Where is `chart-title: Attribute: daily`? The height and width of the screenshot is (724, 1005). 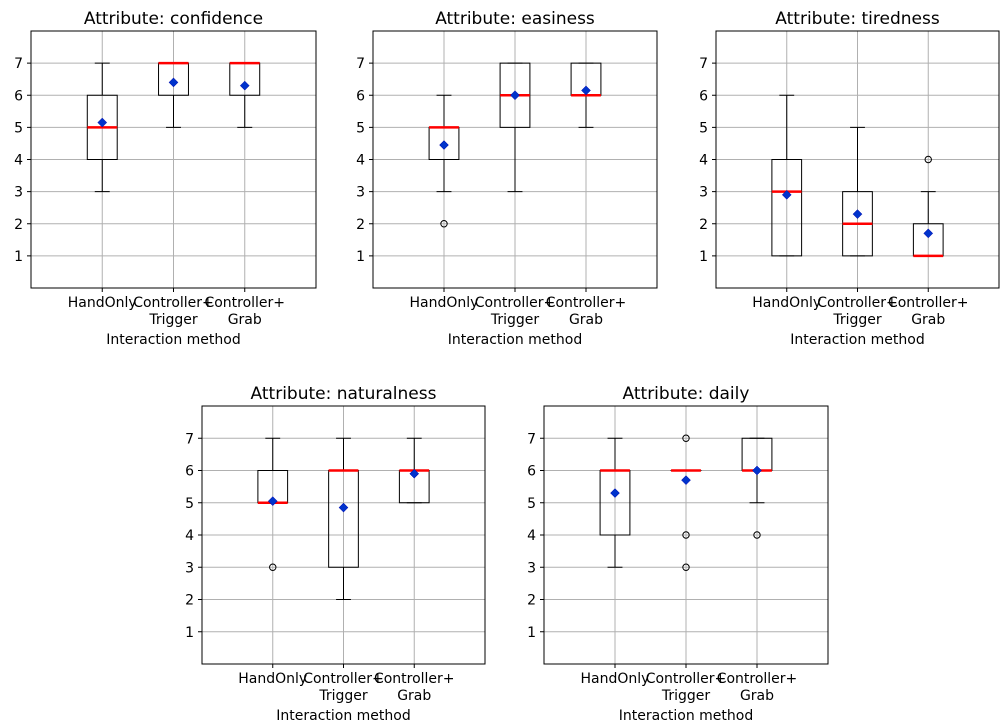 chart-title: Attribute: daily is located at coordinates (686, 394).